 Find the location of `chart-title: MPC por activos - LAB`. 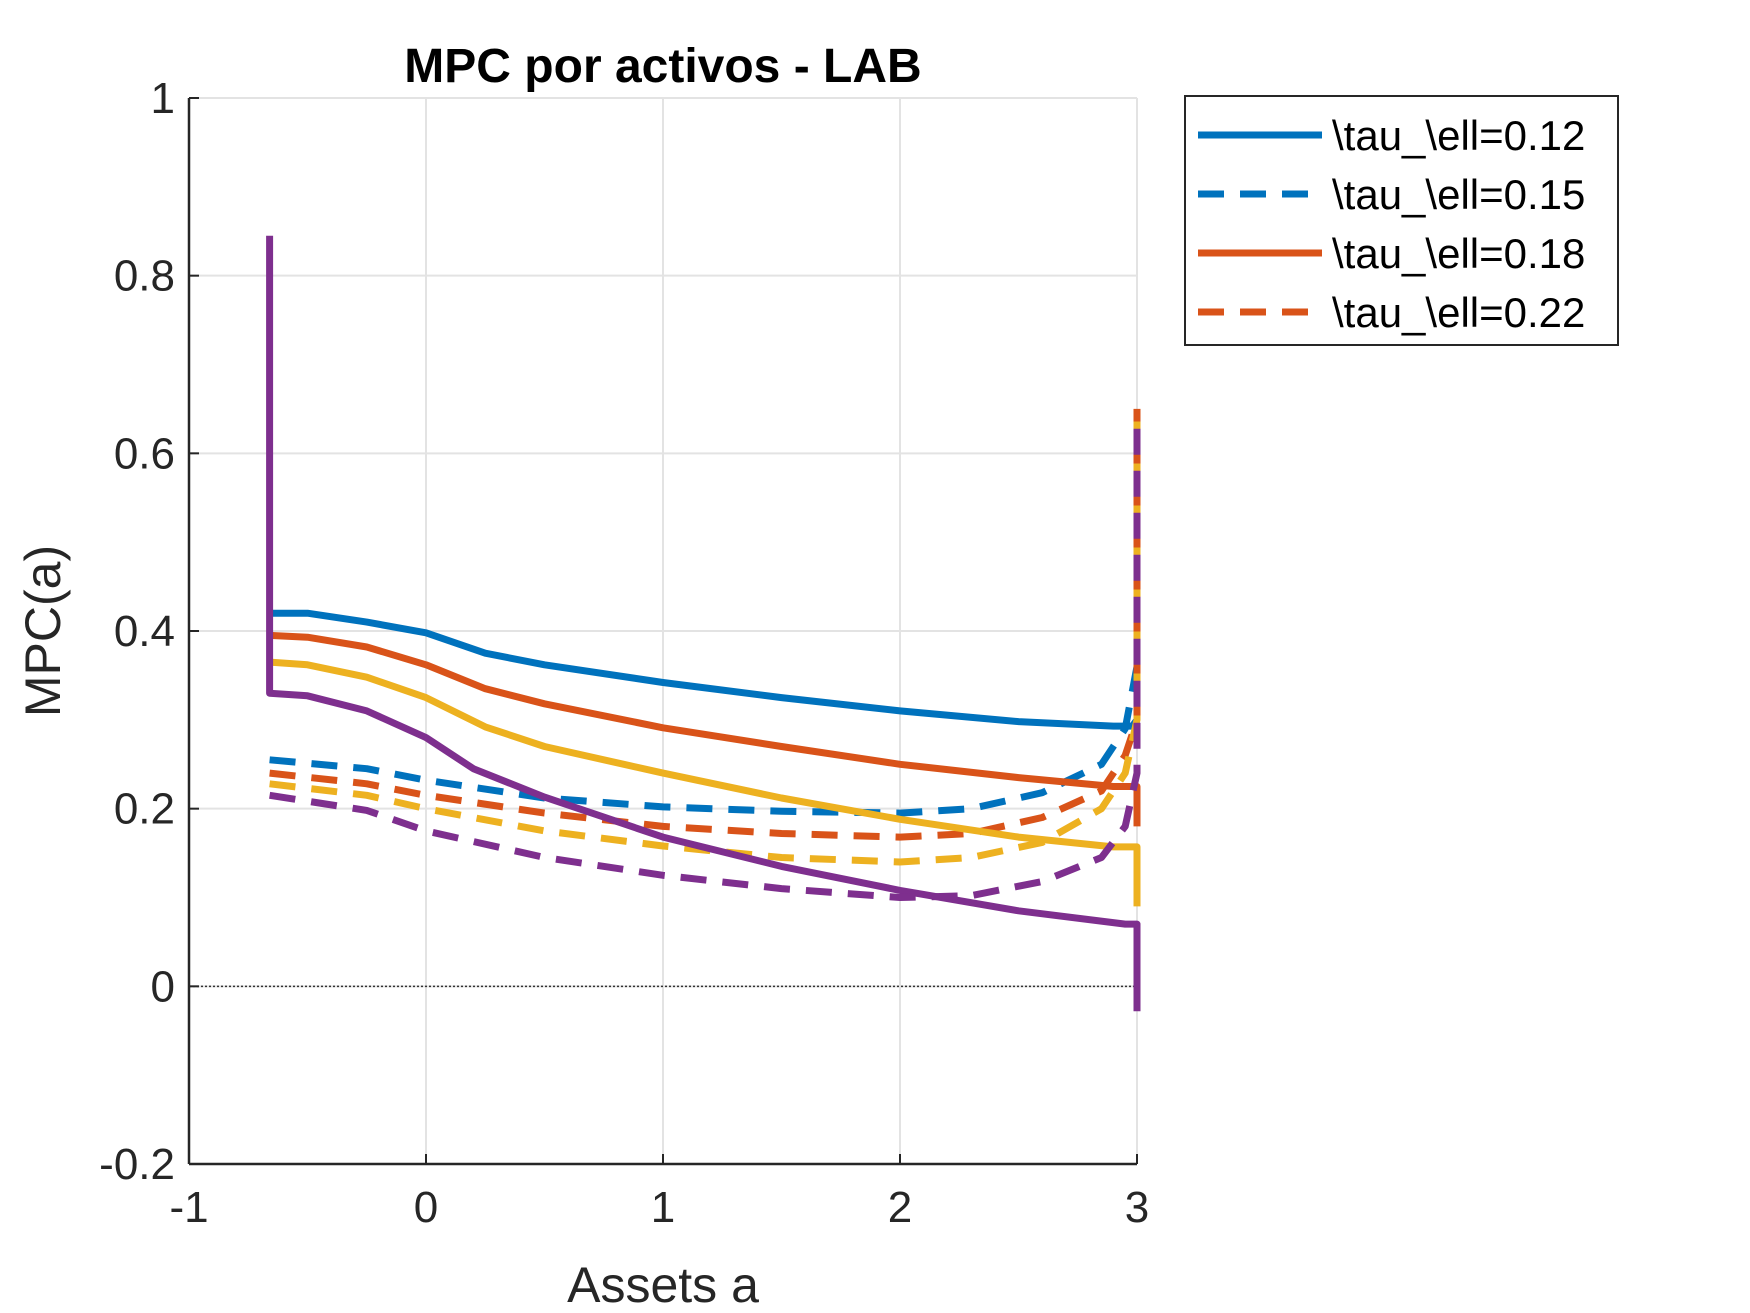

chart-title: MPC por activos - LAB is located at coordinates (662, 66).